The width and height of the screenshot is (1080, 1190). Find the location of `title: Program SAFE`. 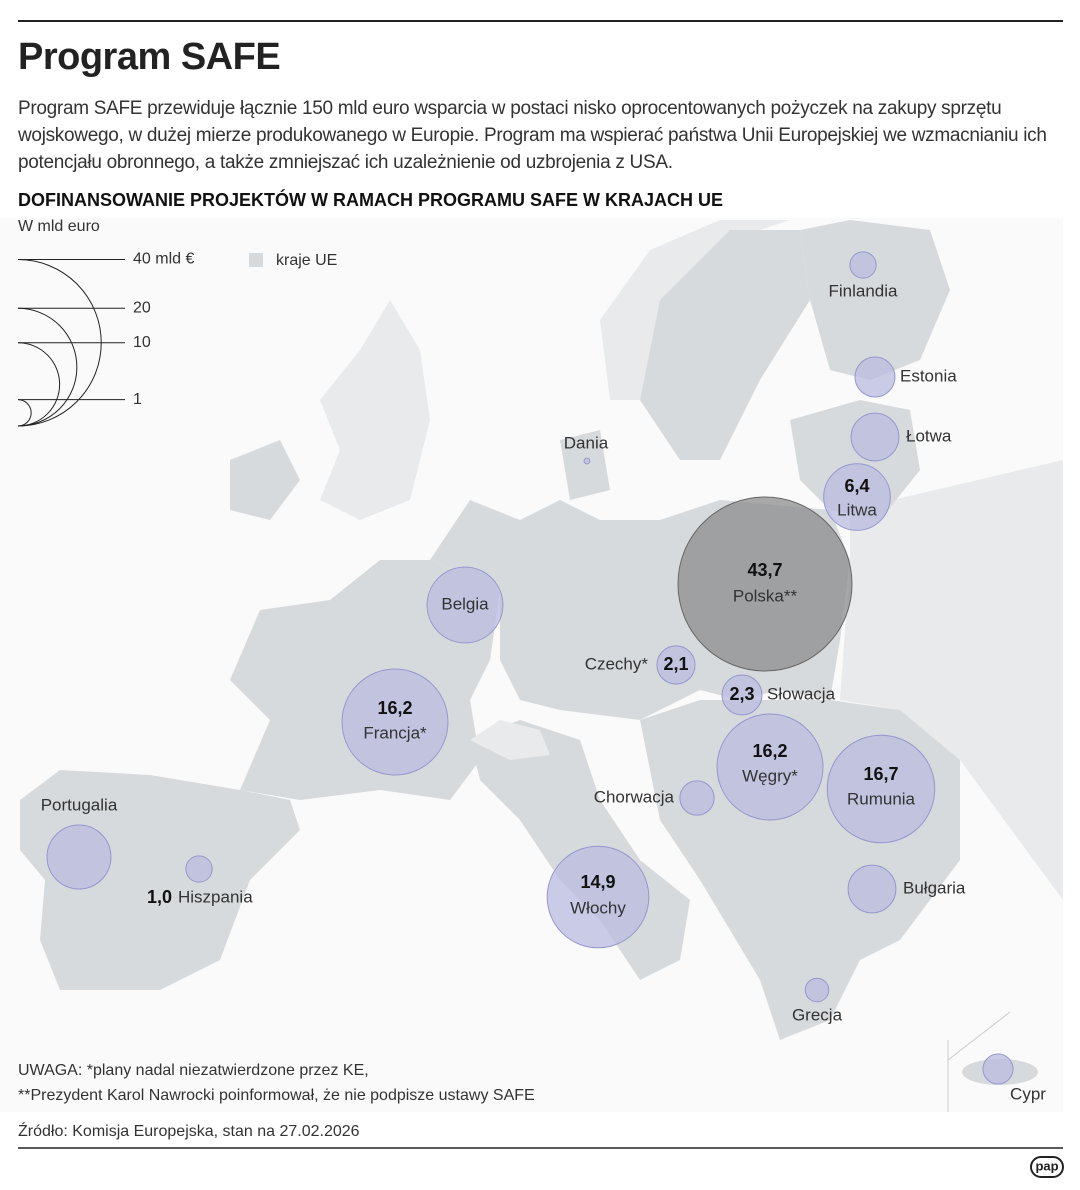

title: Program SAFE is located at coordinates (149, 57).